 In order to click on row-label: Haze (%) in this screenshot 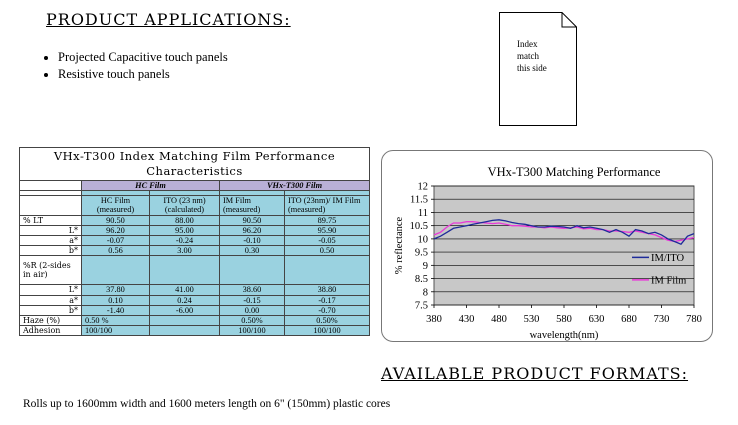, I will do `click(50, 321)`.